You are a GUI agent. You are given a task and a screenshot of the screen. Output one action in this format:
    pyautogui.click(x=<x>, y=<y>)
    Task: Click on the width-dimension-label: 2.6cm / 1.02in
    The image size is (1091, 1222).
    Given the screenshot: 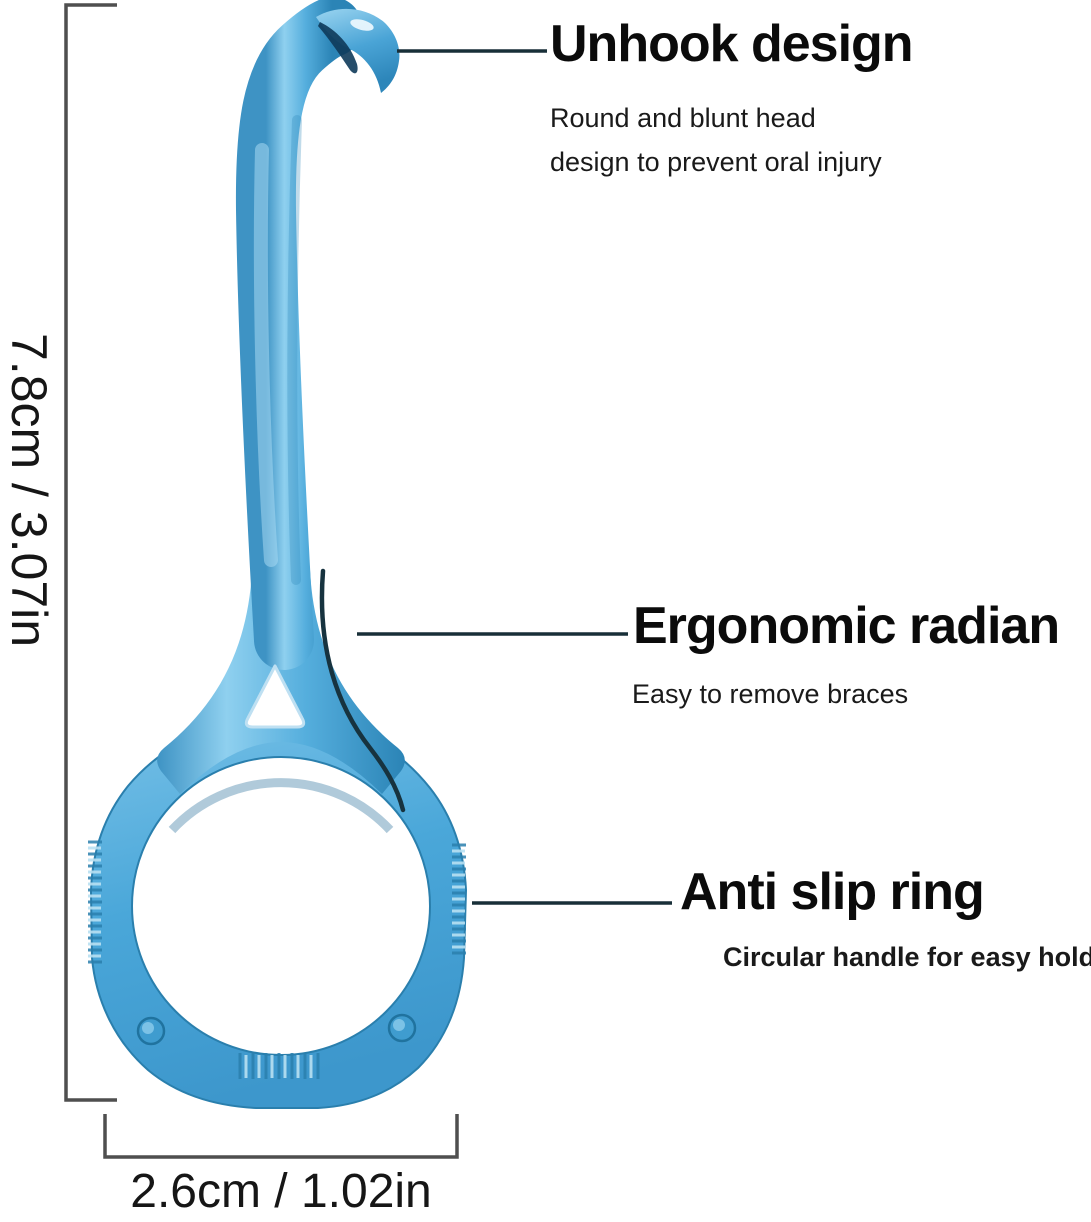 What is the action you would take?
    pyautogui.click(x=281, y=1191)
    